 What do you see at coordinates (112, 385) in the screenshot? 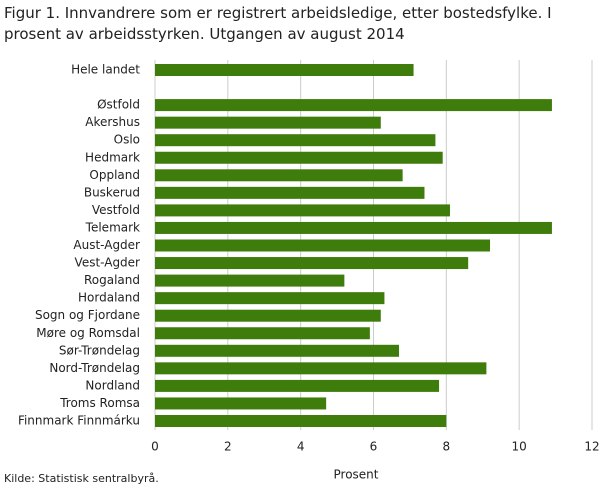
I see `y-tick-label: Nordland` at bounding box center [112, 385].